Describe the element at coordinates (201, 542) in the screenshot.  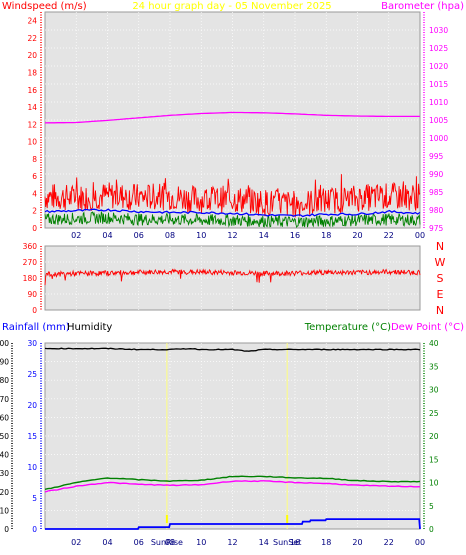
I see `climate-x-tick-label: 10` at that location.